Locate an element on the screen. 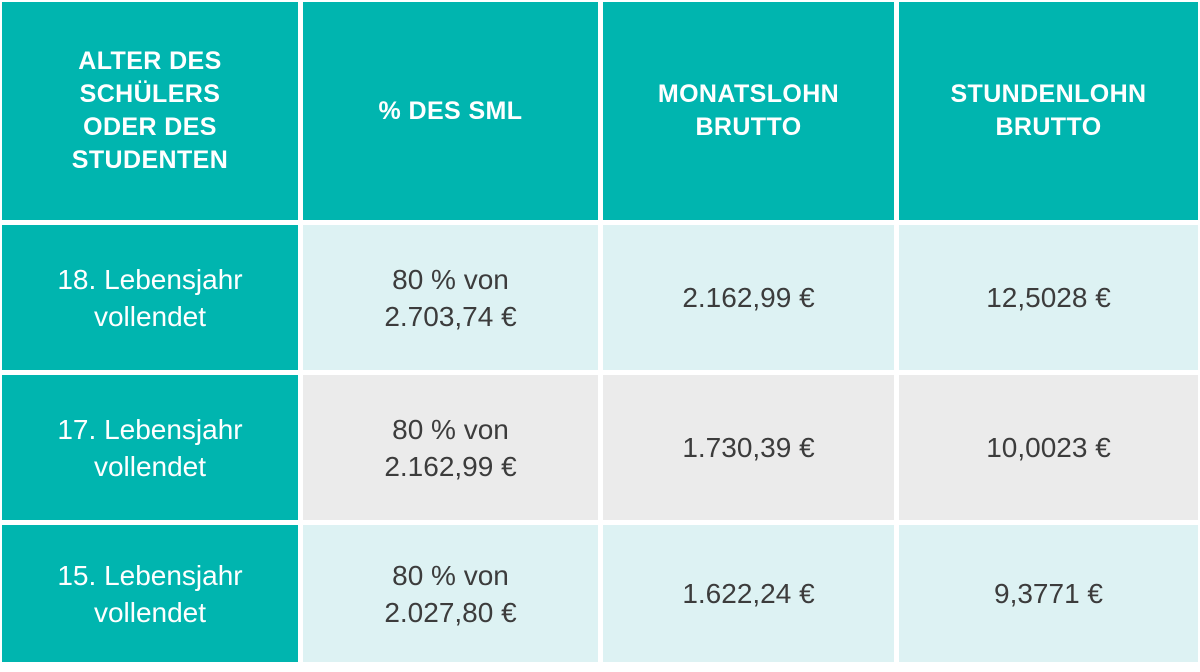 The image size is (1200, 672). row-stundenlohn-value: 10,0023 € is located at coordinates (1048, 447).